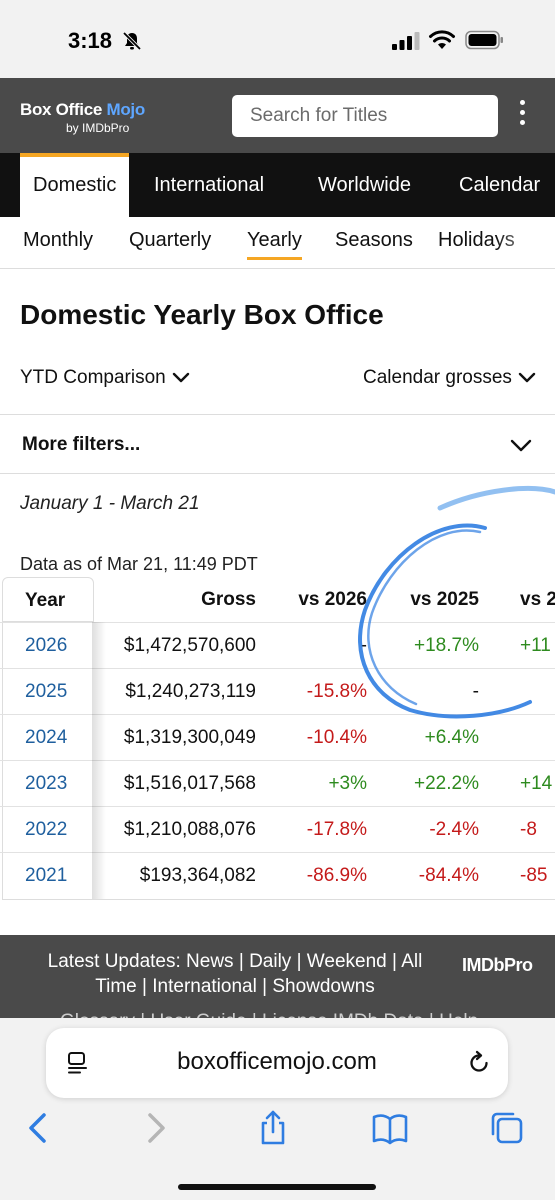 Image resolution: width=555 pixels, height=1200 pixels. What do you see at coordinates (48, 738) in the screenshot?
I see `year-link: 2024` at bounding box center [48, 738].